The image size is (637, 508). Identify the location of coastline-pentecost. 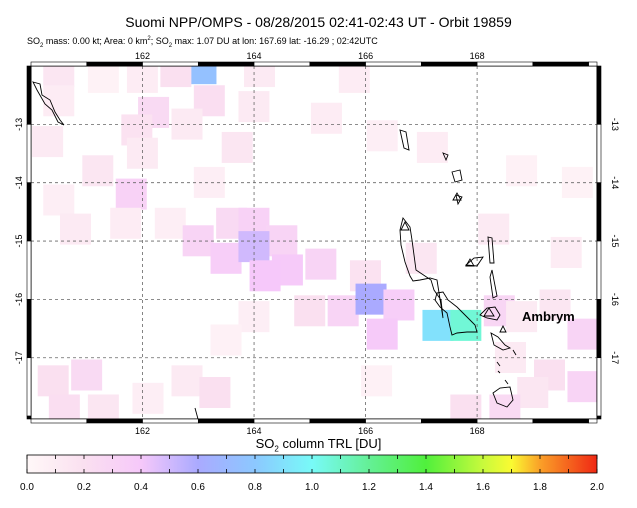
(491, 250).